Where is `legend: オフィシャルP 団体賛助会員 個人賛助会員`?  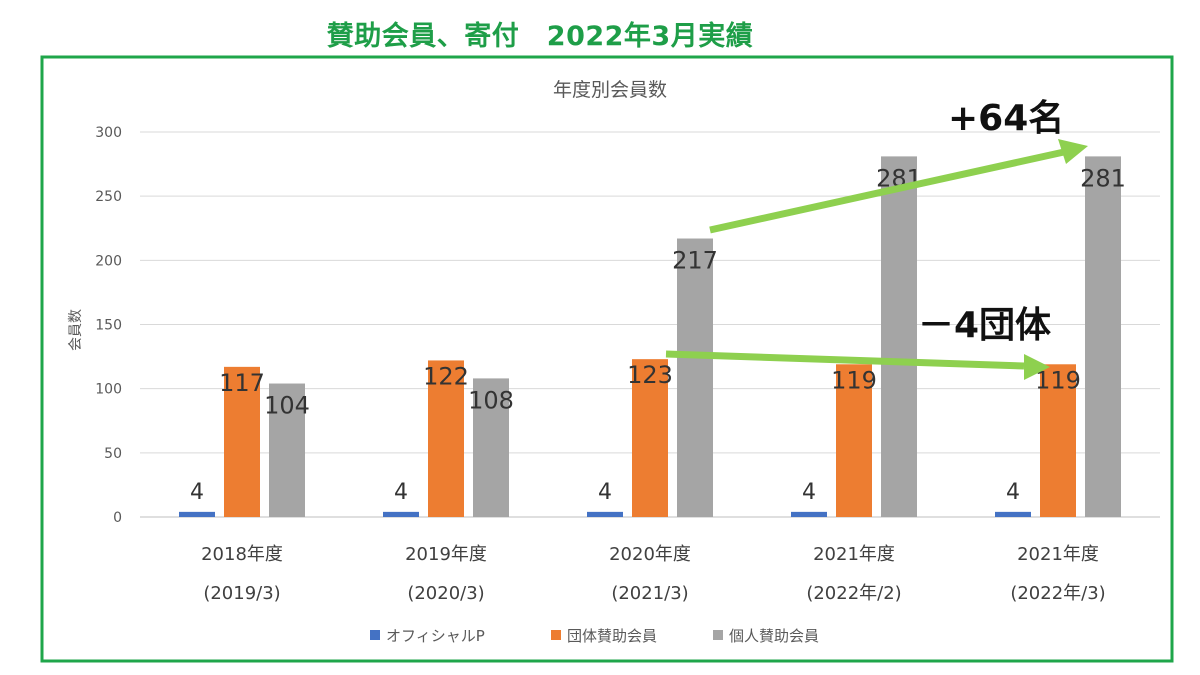 legend: オフィシャルP 団体賛助会員 個人賛助会員 is located at coordinates (594, 636).